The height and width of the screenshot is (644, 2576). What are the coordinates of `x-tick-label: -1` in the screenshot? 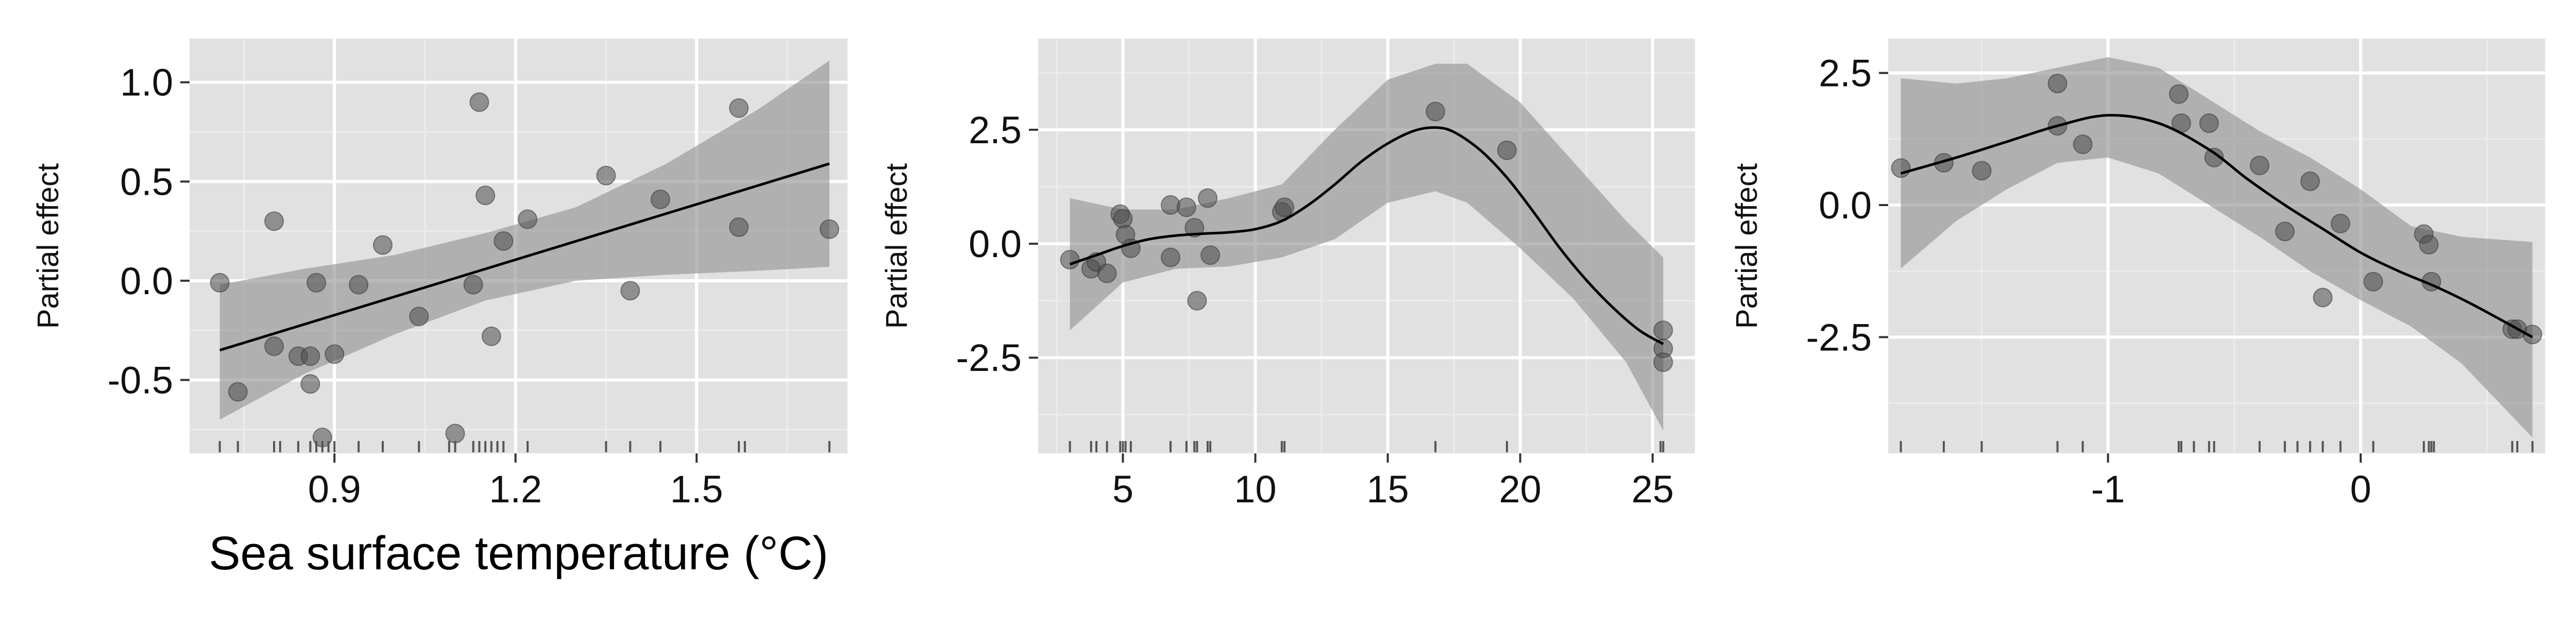 It's located at (2108, 489).